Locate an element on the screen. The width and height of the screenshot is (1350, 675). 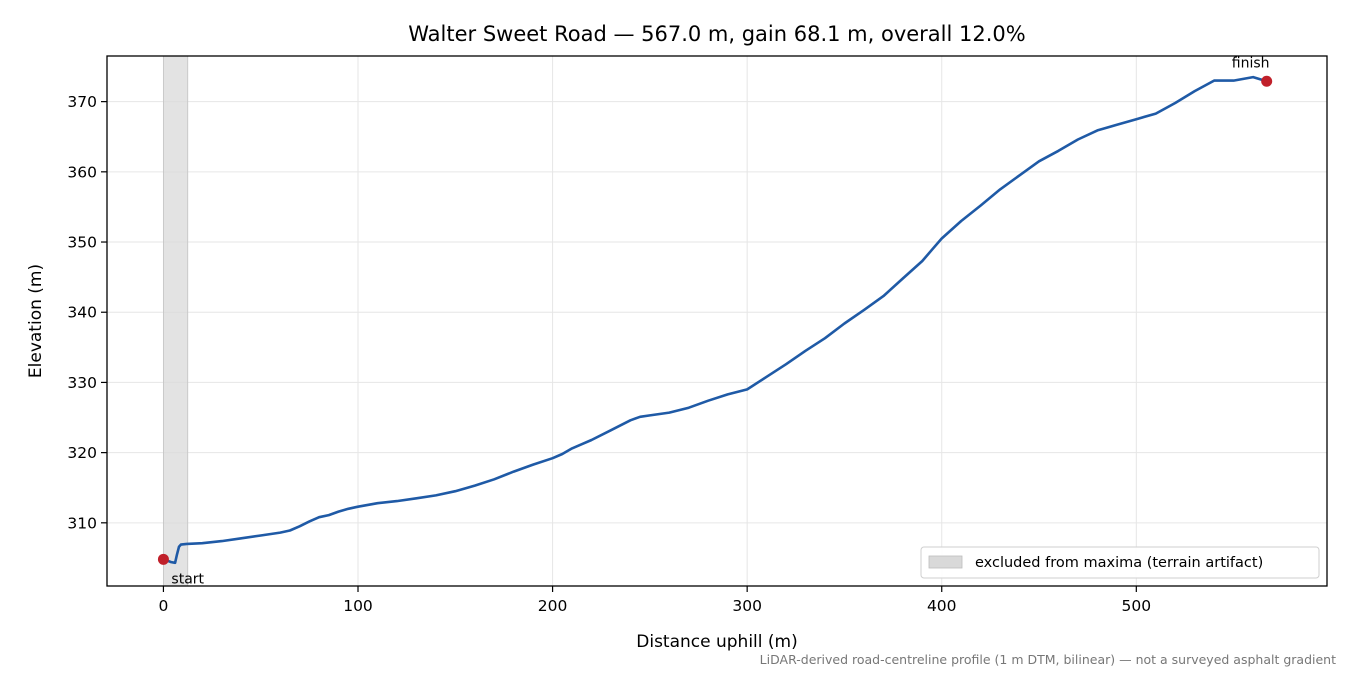
y-tick-label: 320 is located at coordinates (82, 453).